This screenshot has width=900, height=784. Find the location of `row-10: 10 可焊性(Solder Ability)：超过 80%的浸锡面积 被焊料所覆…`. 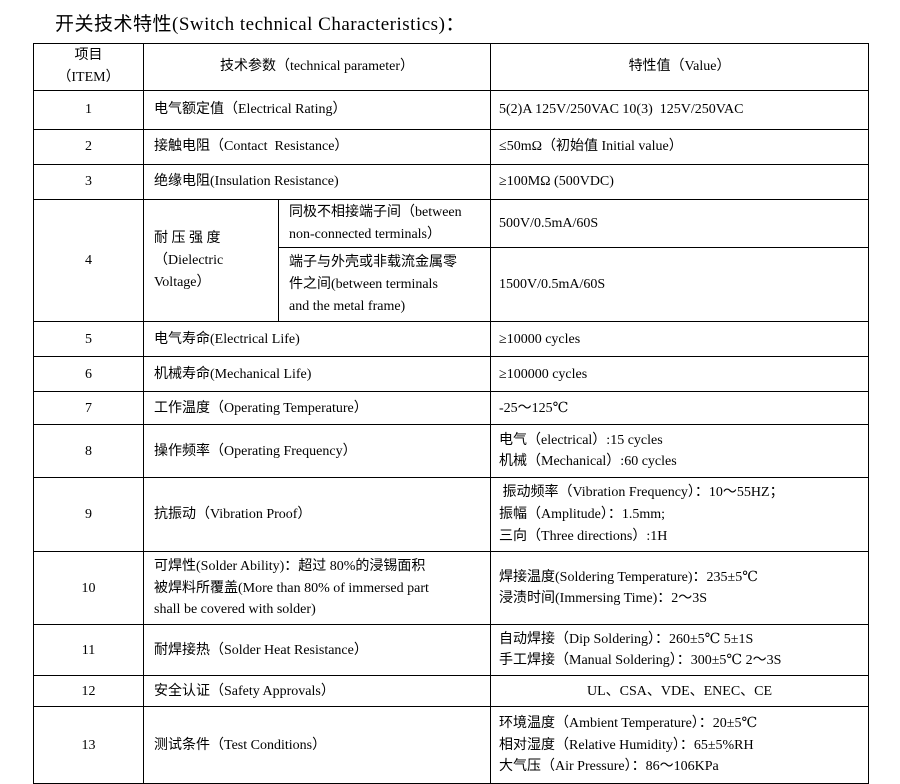

row-10: 10 可焊性(Solder Ability)：超过 80%的浸锡面积 被焊料所覆… is located at coordinates (451, 588).